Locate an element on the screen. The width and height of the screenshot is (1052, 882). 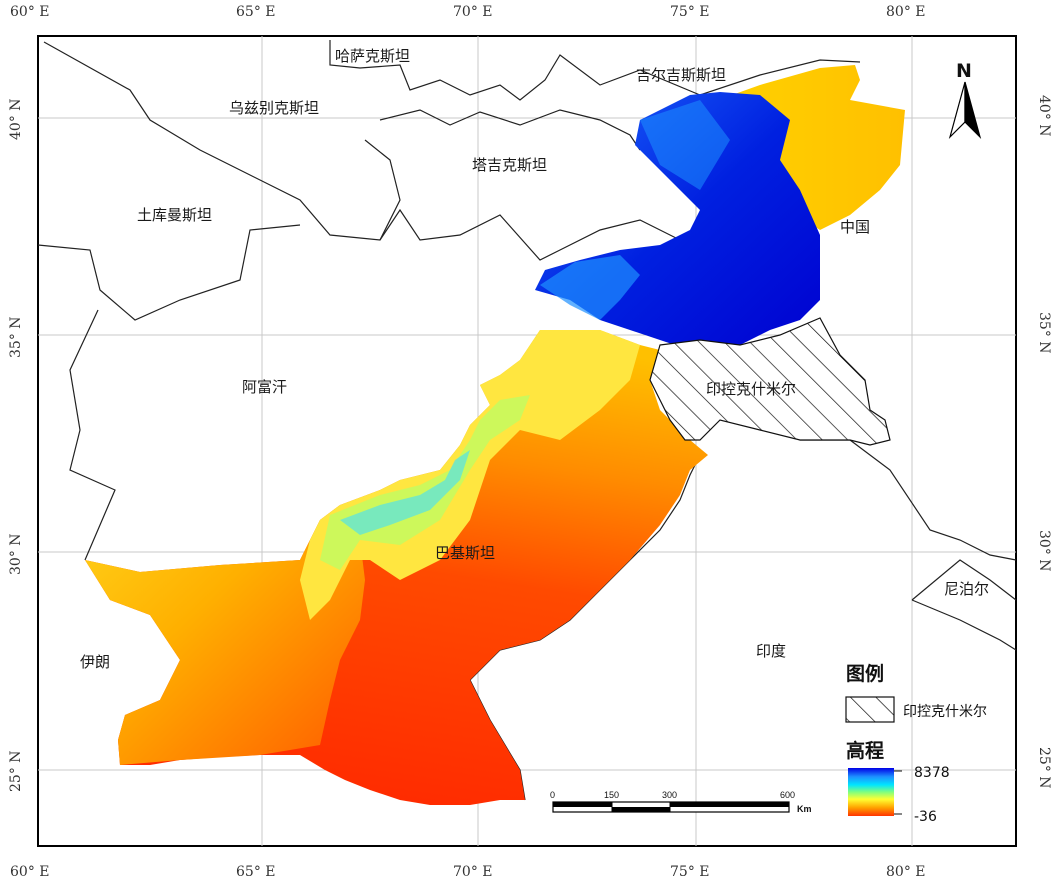
label-pakistan: 巴基斯坦 is located at coordinates (465, 553).